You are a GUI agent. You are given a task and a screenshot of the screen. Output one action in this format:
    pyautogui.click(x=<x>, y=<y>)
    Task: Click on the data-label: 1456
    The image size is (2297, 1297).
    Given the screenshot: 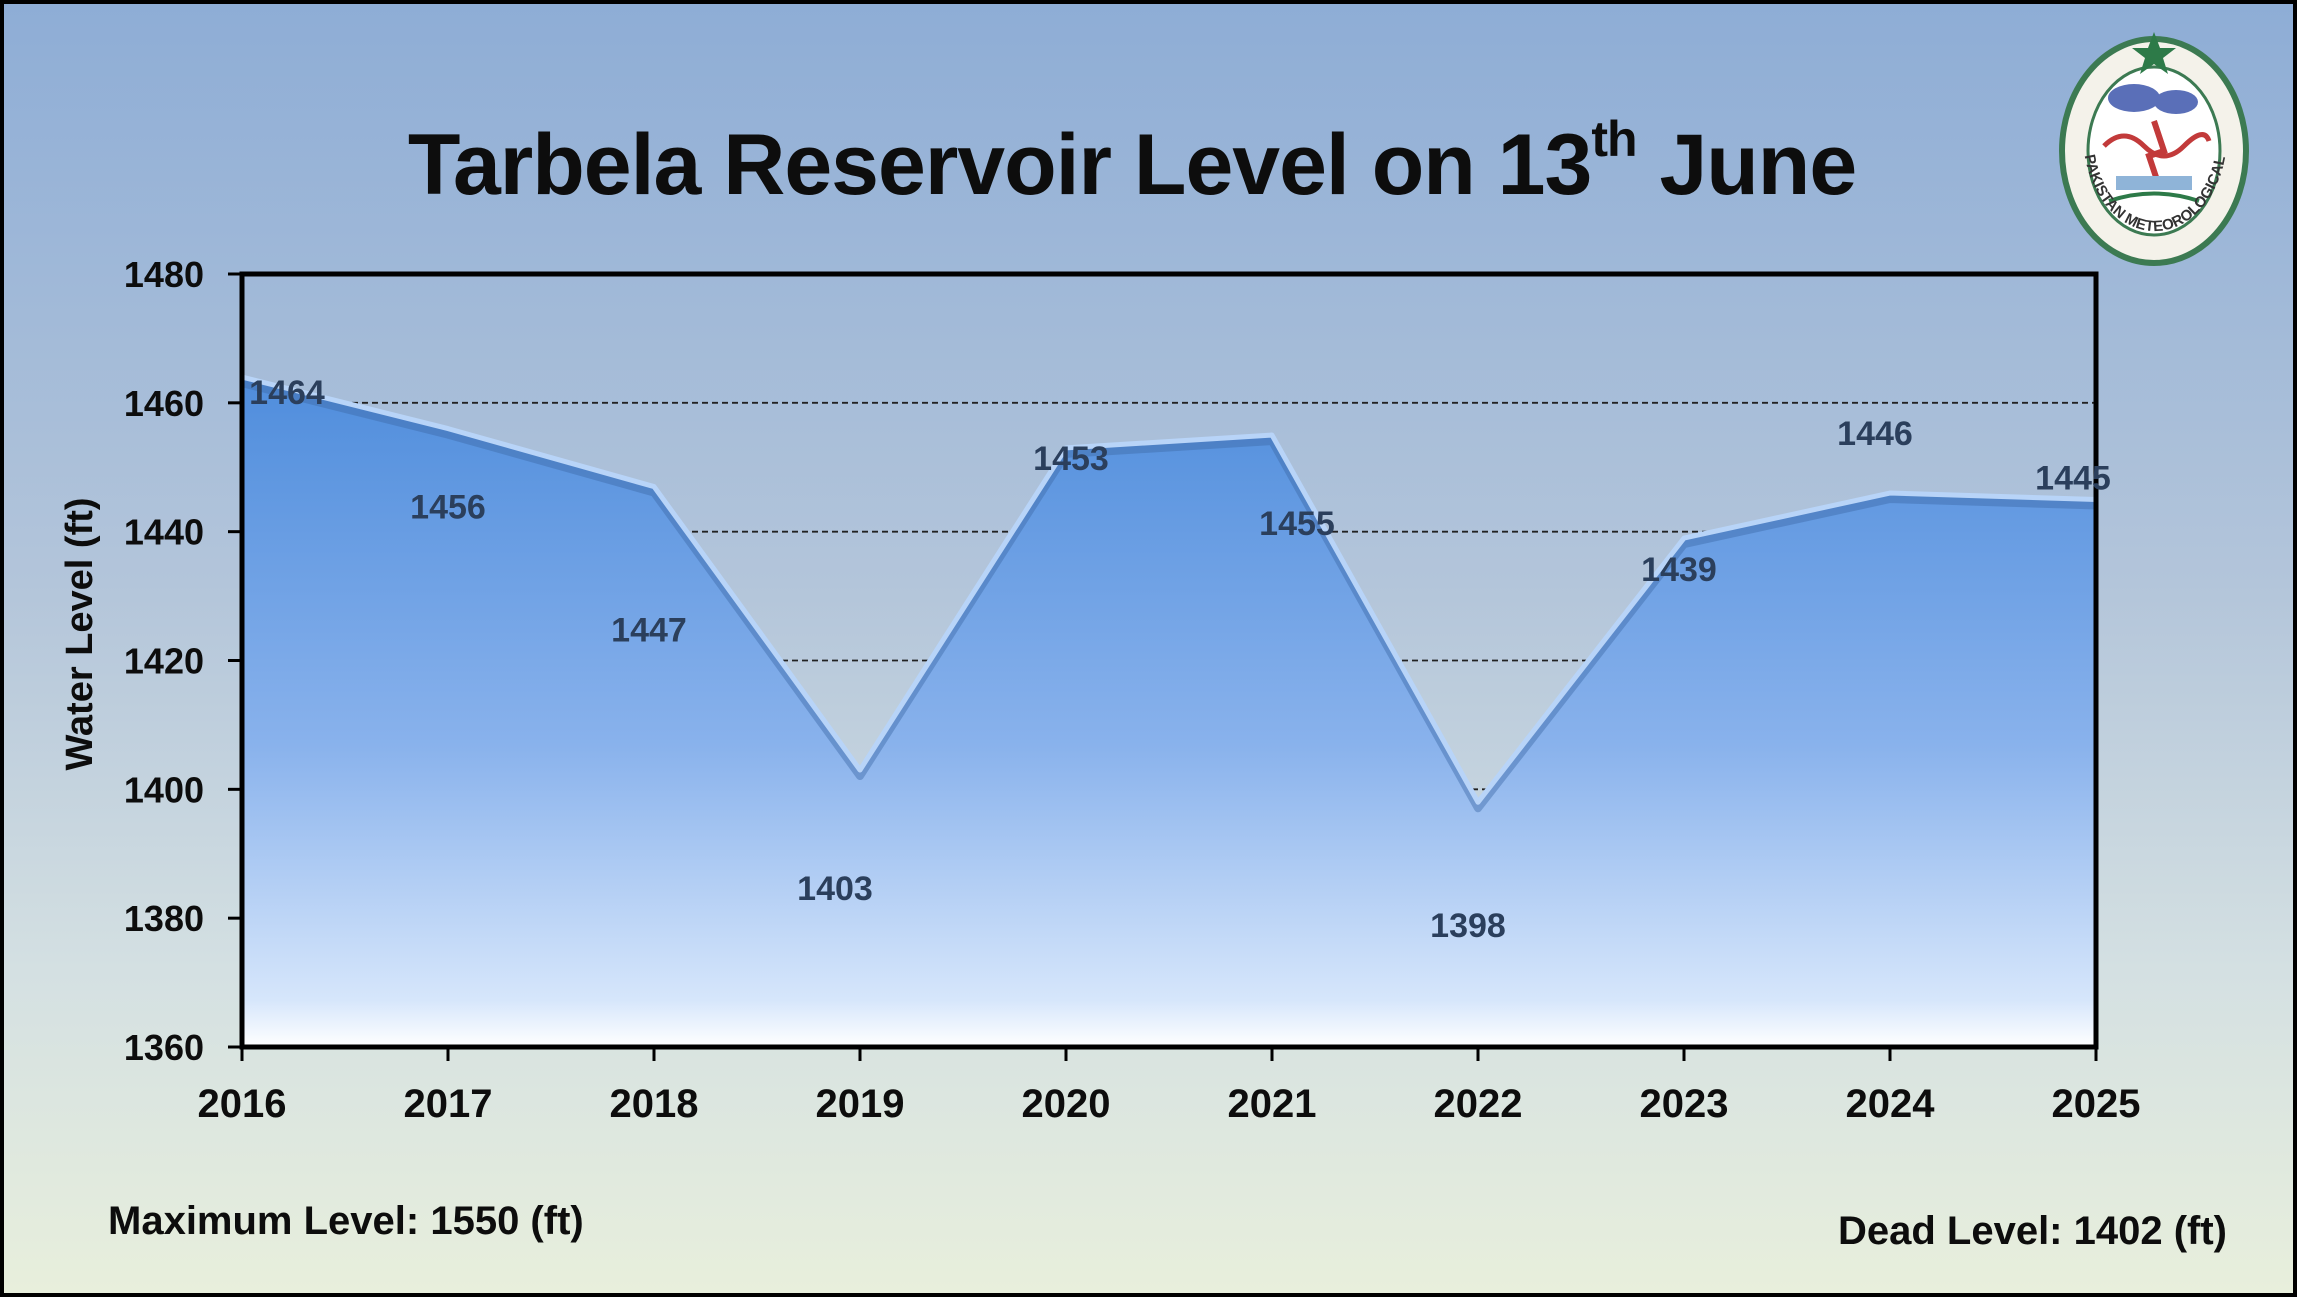 What is the action you would take?
    pyautogui.click(x=448, y=508)
    